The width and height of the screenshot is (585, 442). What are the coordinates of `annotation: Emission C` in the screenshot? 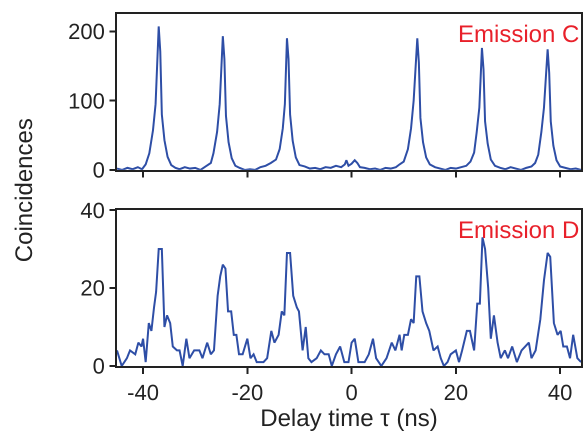 It's located at (519, 34).